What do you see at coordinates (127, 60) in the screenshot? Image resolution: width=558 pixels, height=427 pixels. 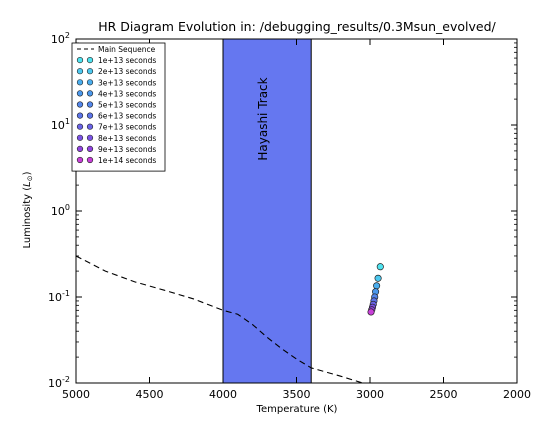 I see `legend-label: 1e+13 seconds` at bounding box center [127, 60].